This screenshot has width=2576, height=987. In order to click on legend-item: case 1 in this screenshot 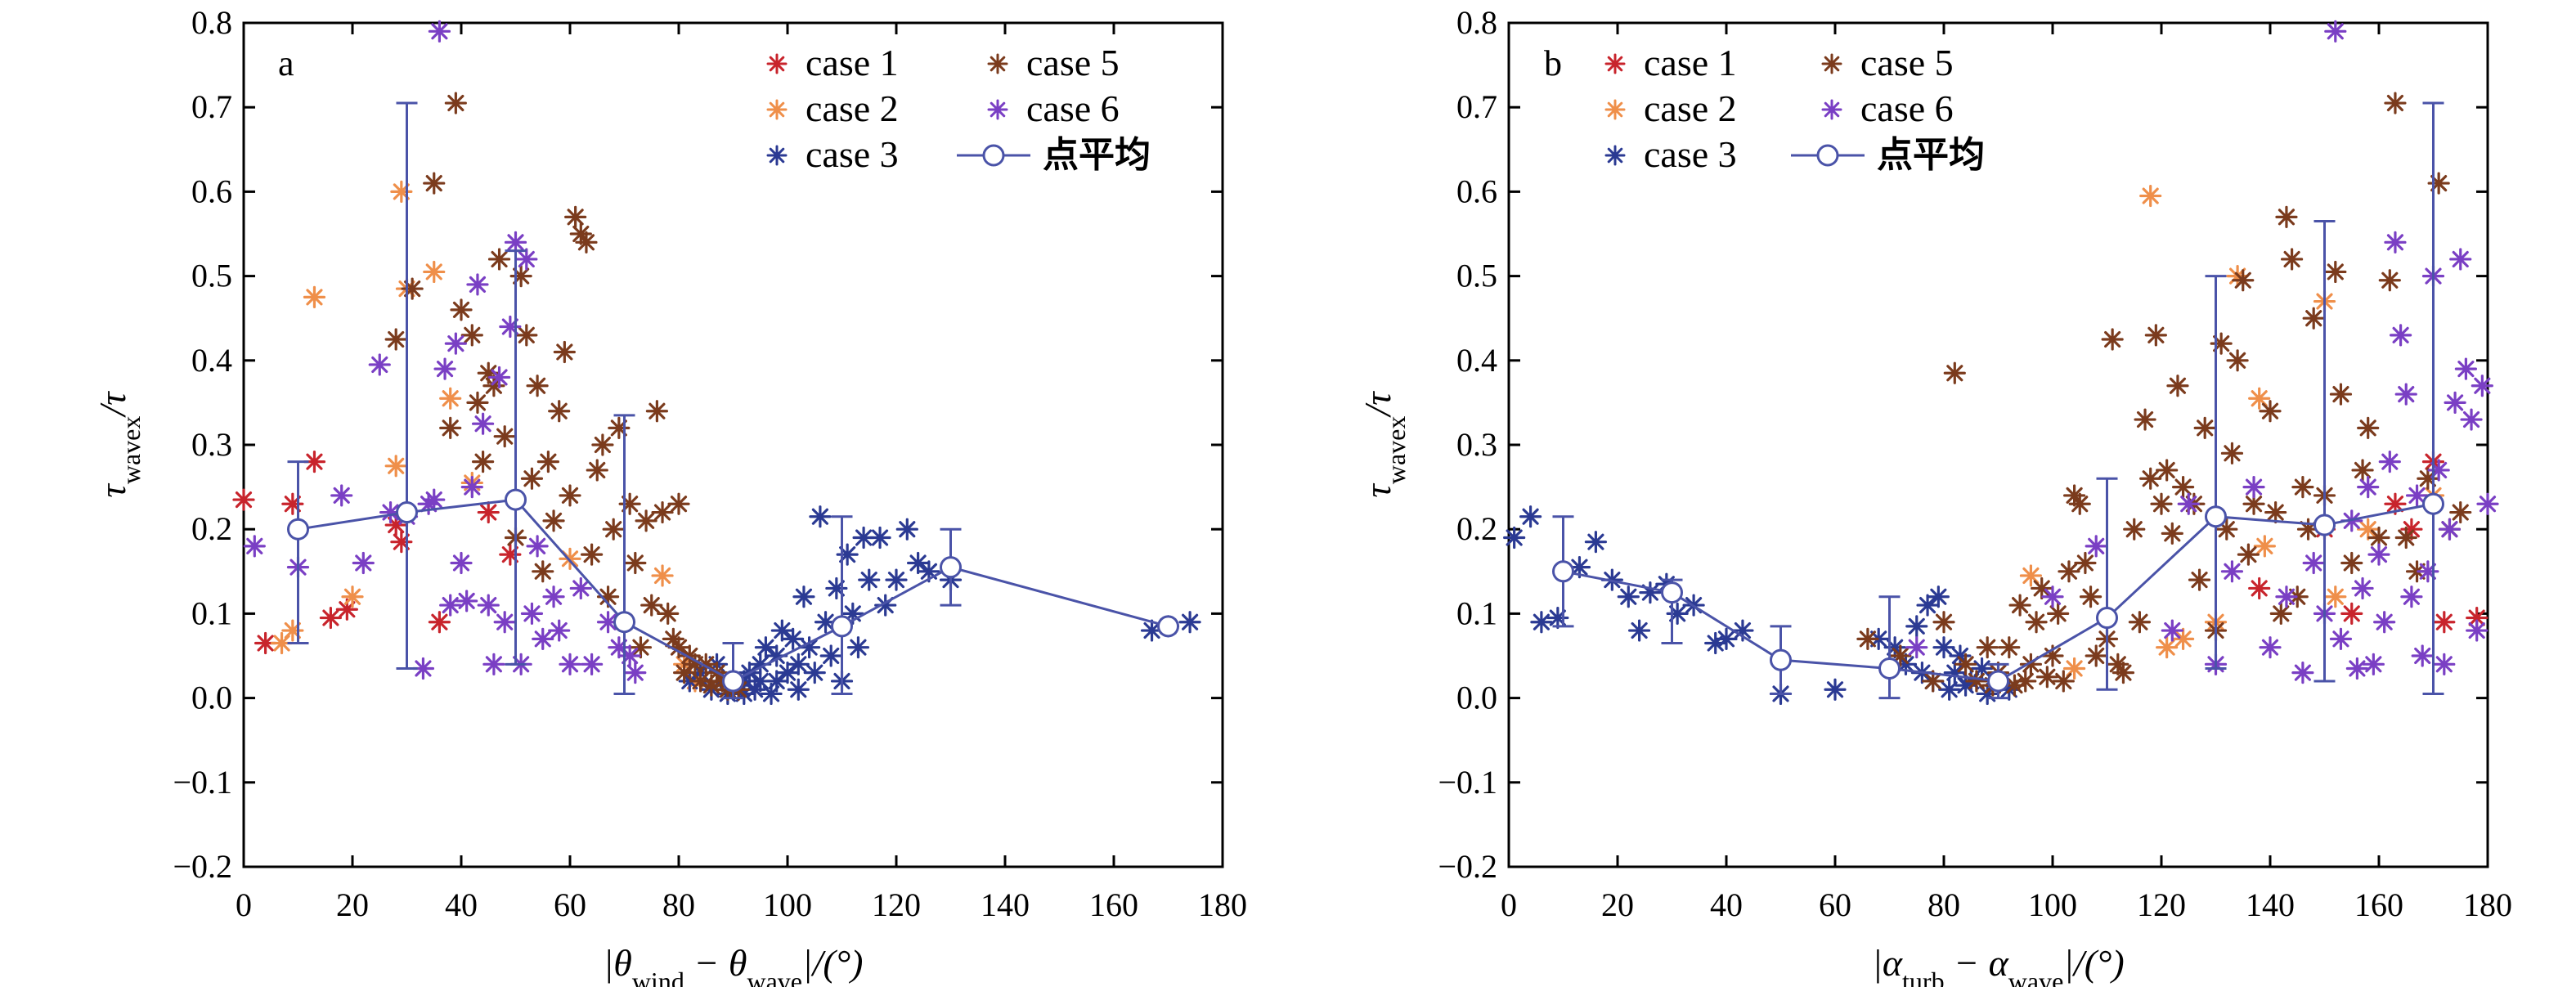, I will do `click(1670, 63)`.